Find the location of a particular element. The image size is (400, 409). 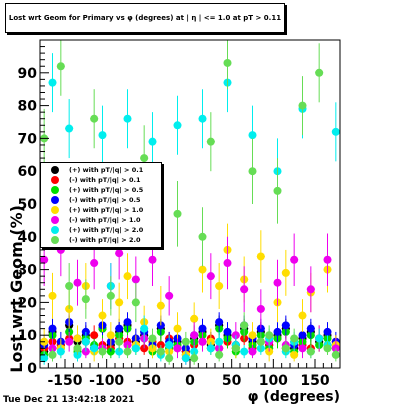

y-tick-label: 80 is located at coordinates (28, 107).